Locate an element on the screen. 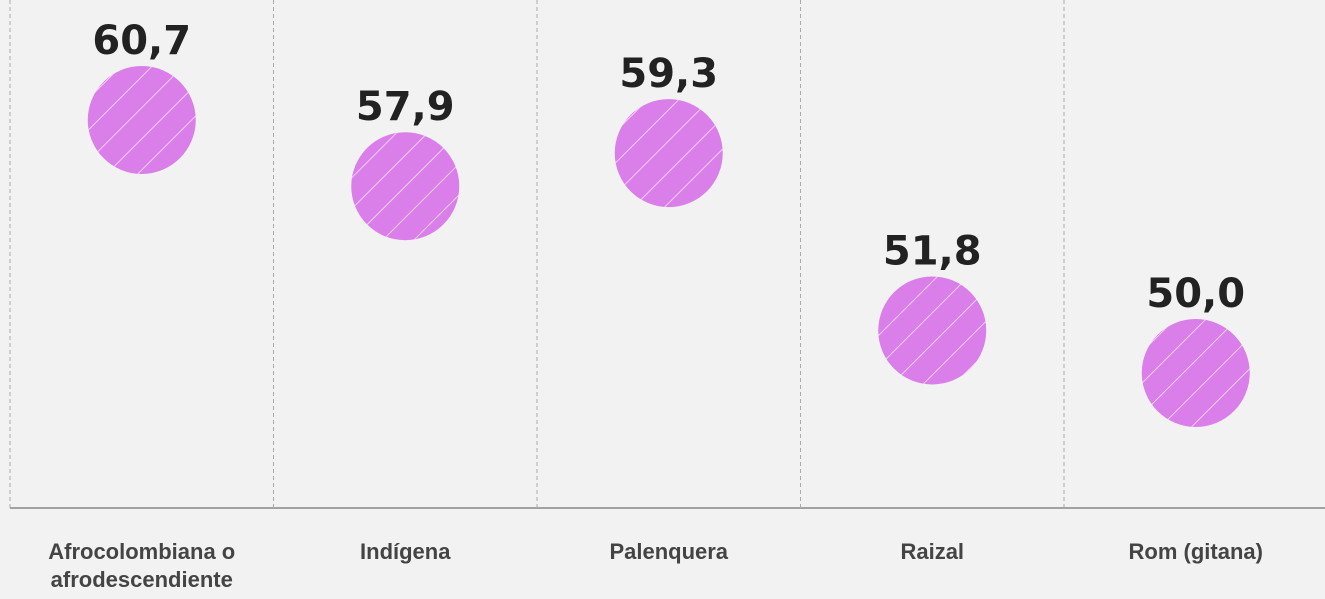 Image resolution: width=1325 pixels, height=599 pixels. category-label: Rom (gitana) is located at coordinates (1195, 551).